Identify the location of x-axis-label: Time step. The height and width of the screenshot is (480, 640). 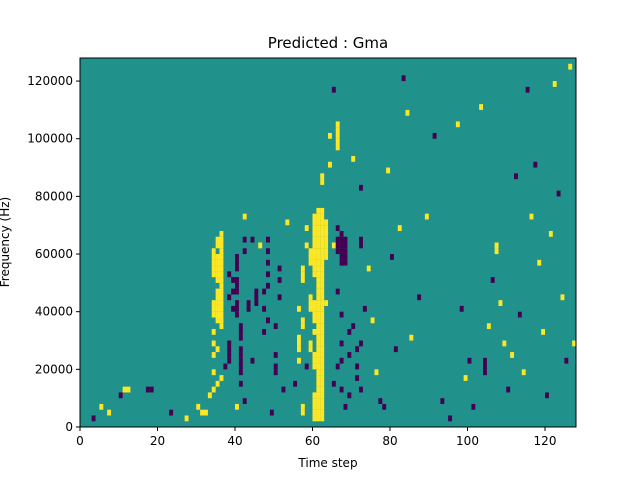
(327, 463).